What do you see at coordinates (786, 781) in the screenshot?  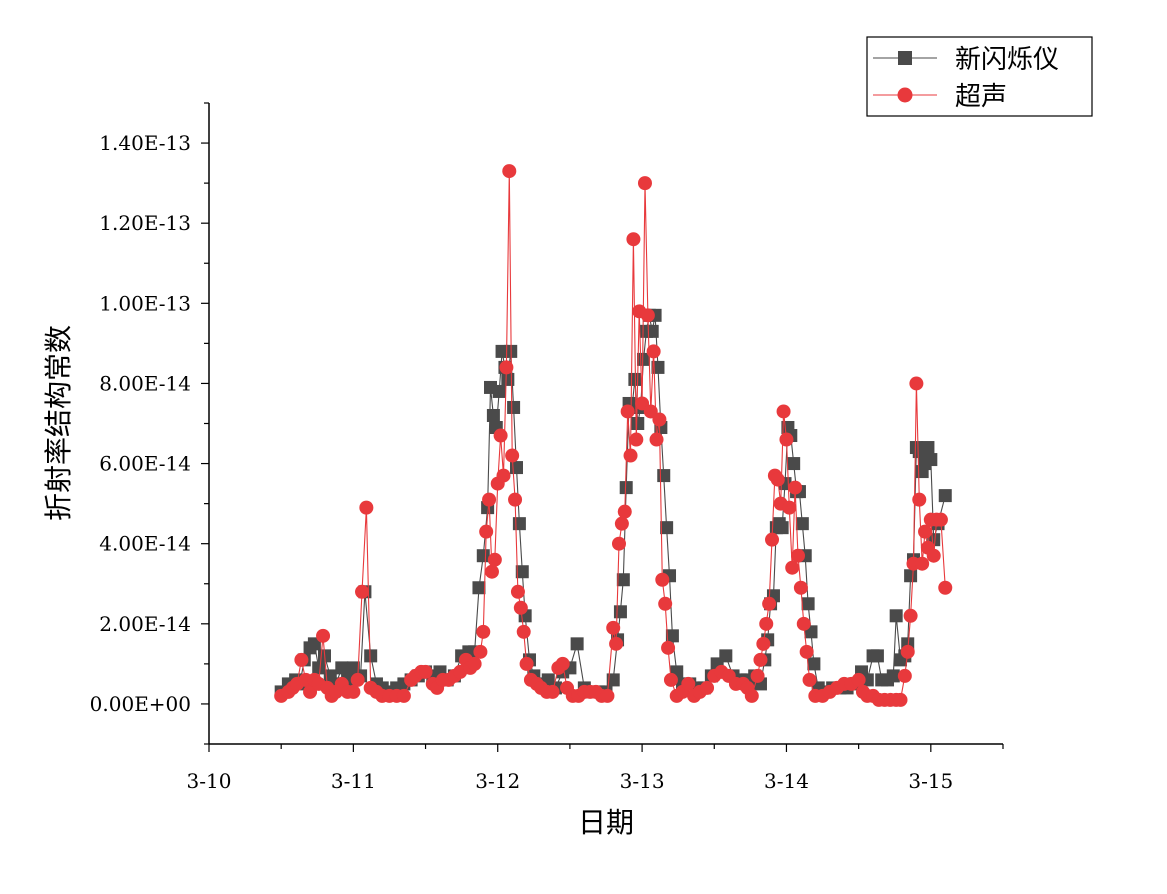 I see `x-tick-label: 3-14` at bounding box center [786, 781].